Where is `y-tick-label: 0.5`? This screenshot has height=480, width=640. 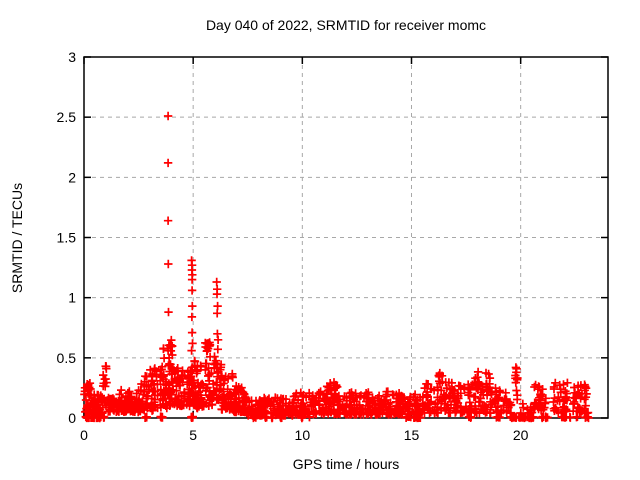
y-tick-label: 0.5 is located at coordinates (67, 358).